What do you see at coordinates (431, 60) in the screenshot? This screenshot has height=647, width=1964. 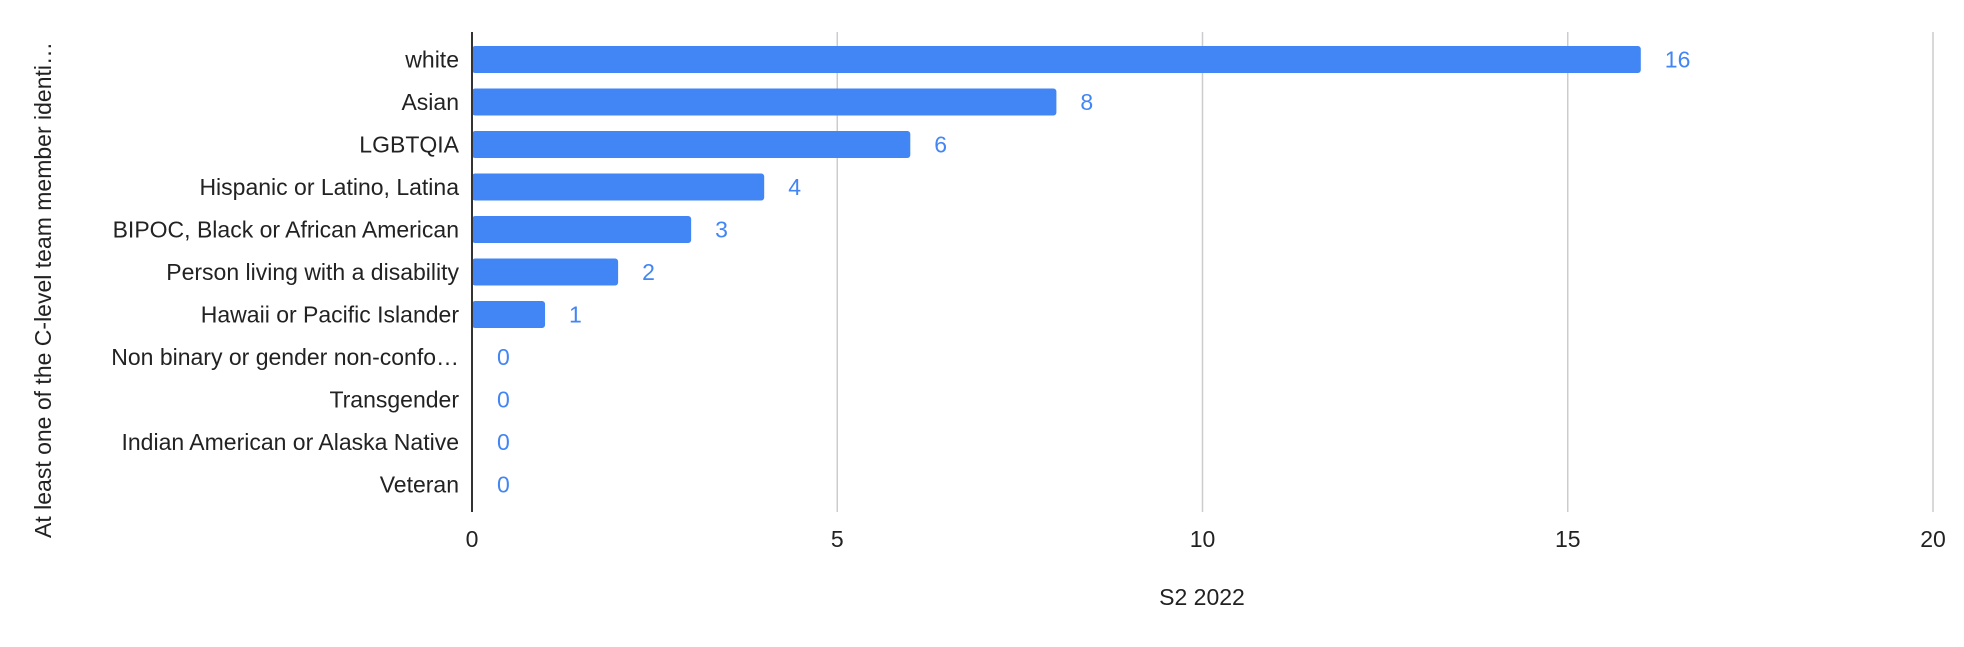 I see `category-label: white` at bounding box center [431, 60].